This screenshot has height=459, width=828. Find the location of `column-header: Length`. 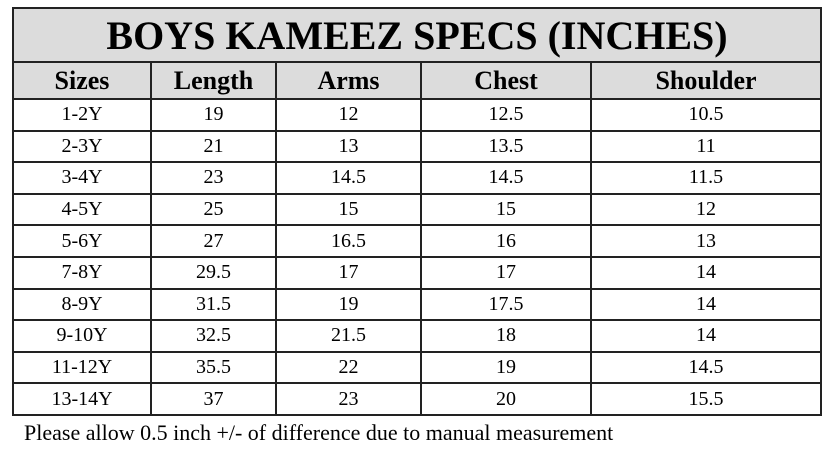

column-header: Length is located at coordinates (213, 80).